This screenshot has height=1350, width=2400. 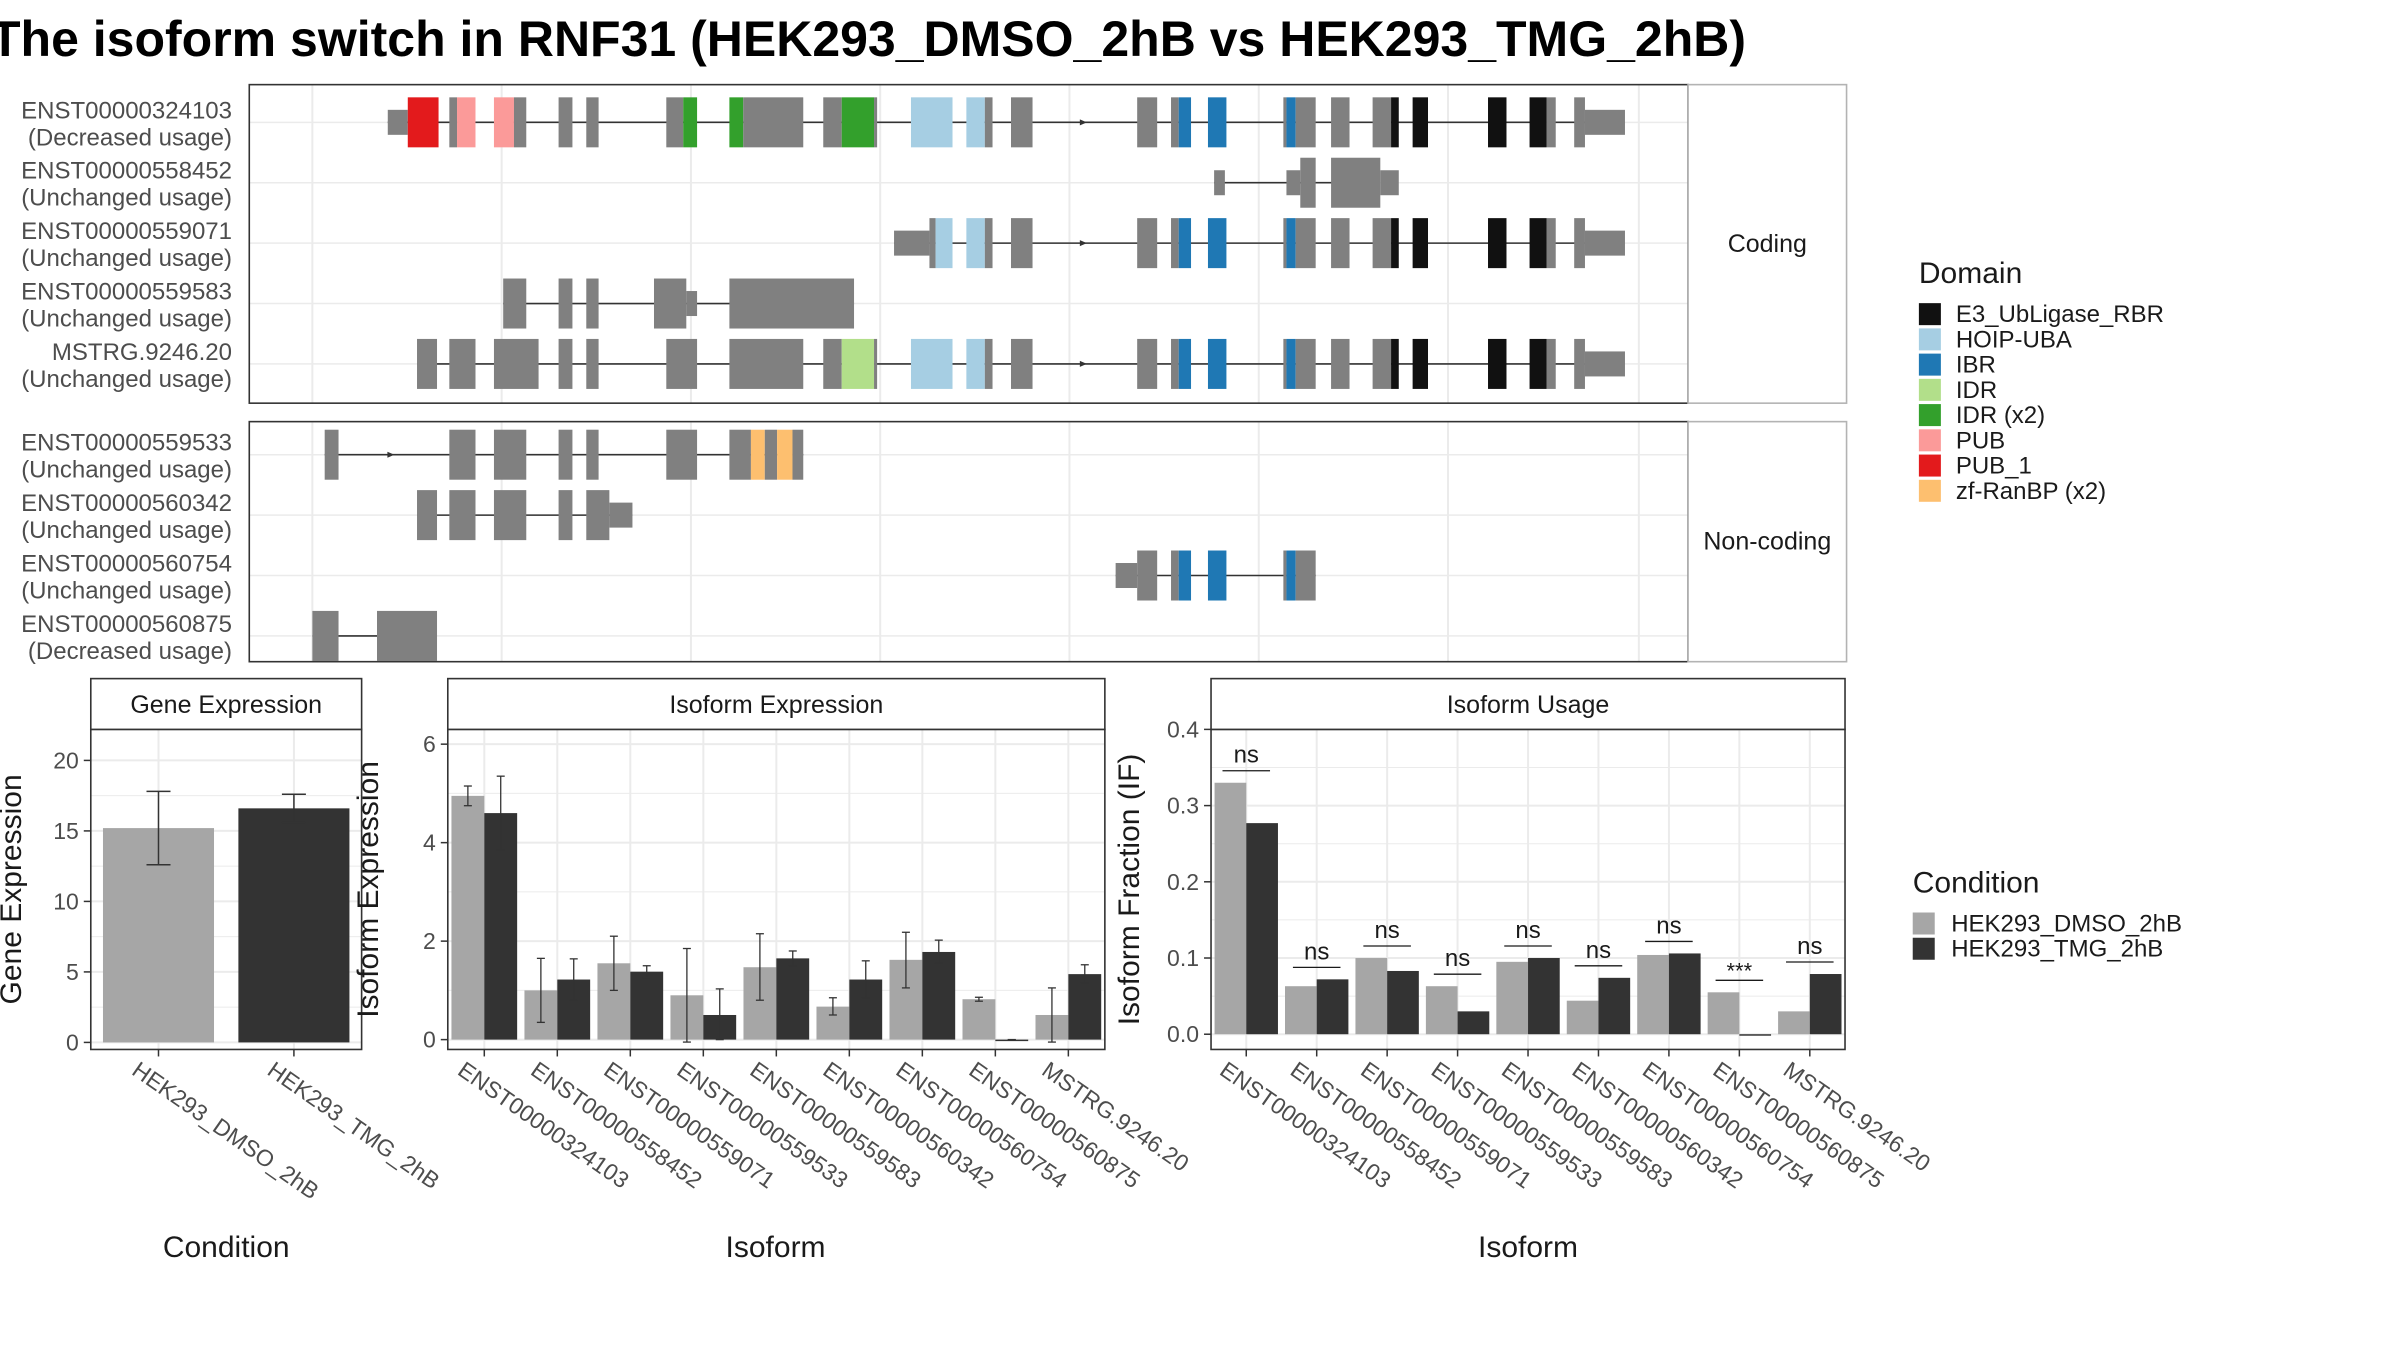 I want to click on bar-HEK293_TMG_2hB, so click(x=294, y=925).